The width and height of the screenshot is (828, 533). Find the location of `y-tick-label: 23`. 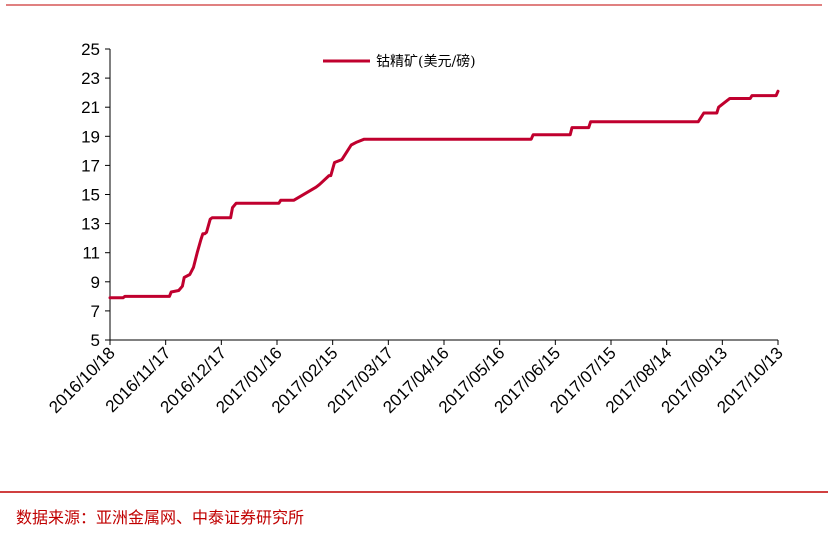

y-tick-label: 23 is located at coordinates (90, 78).